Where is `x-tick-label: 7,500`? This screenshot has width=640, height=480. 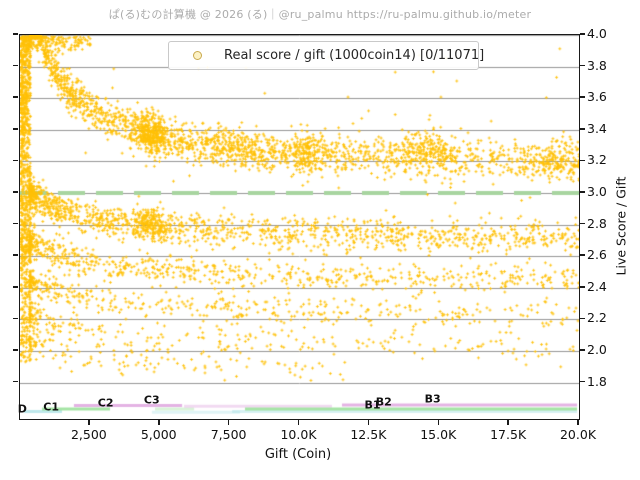 x-tick-label: 7,500 is located at coordinates (228, 434).